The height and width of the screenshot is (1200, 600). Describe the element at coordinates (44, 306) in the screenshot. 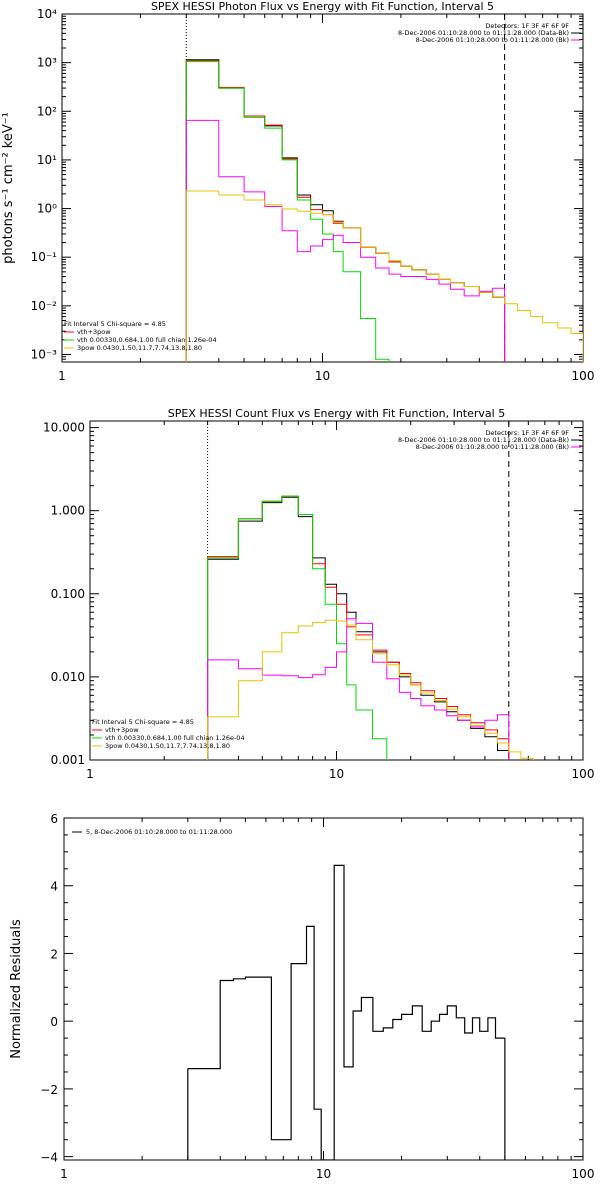

I see `y-tick-label: 10⁻²` at that location.